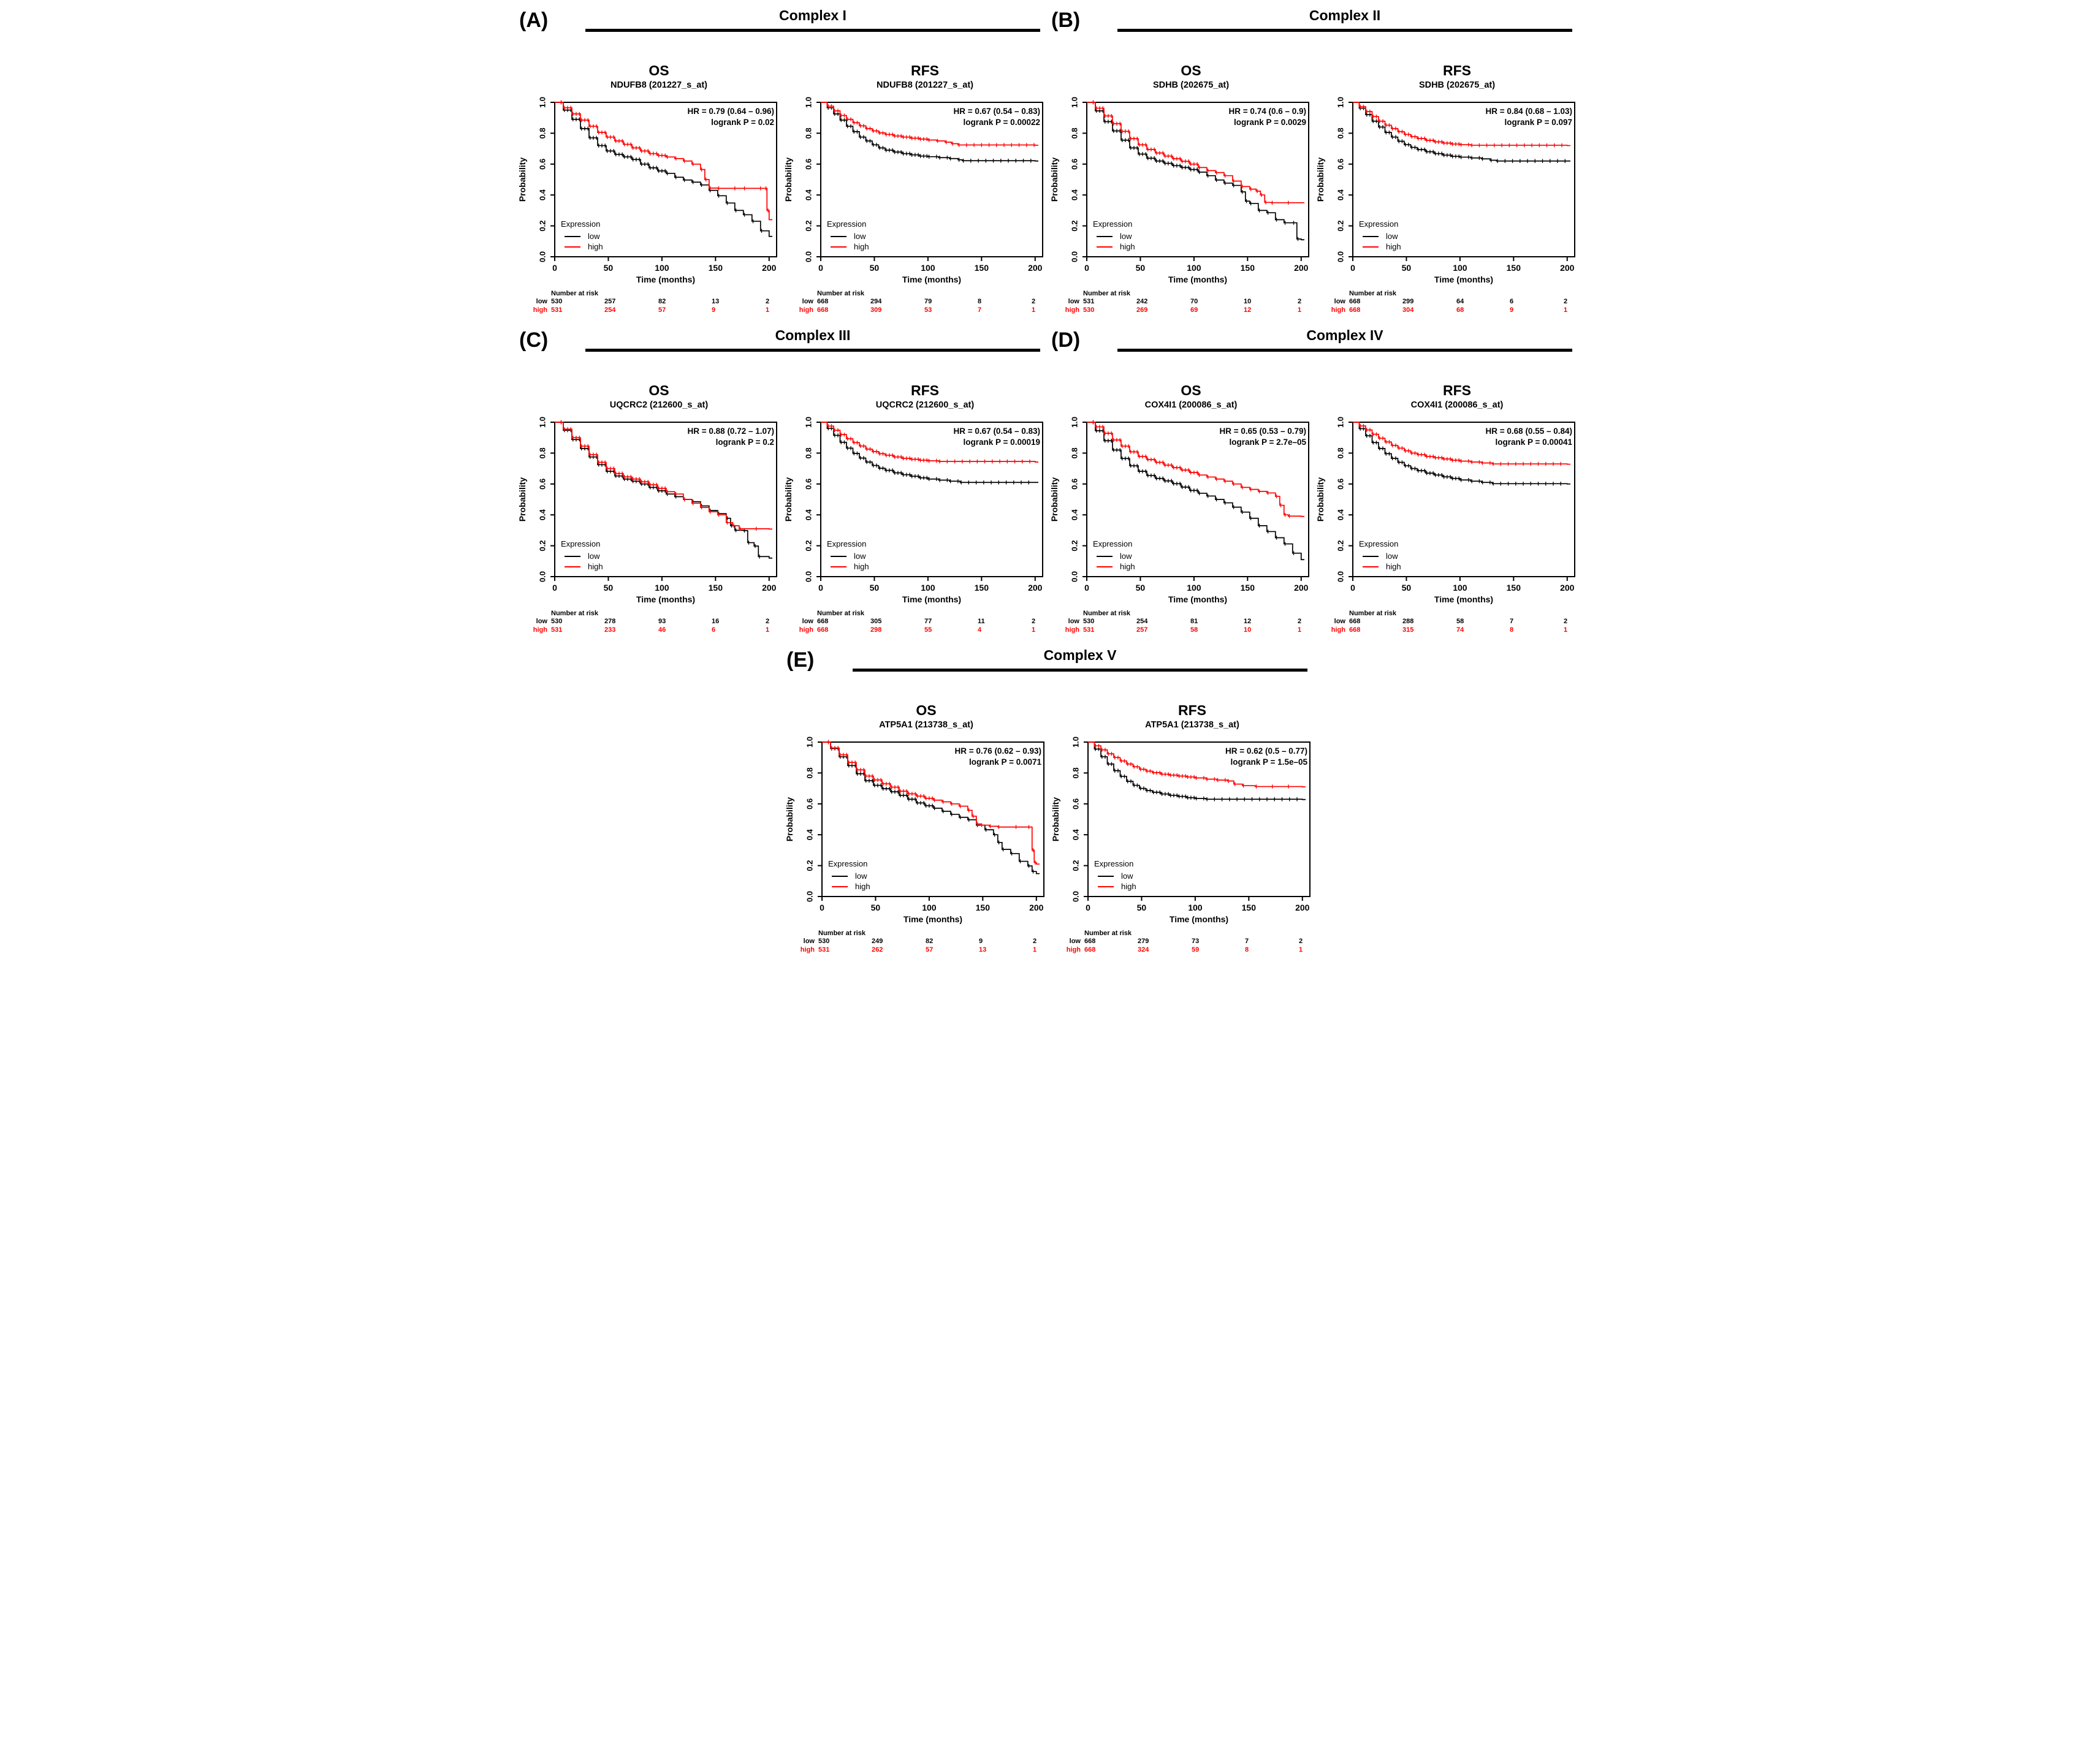 The height and width of the screenshot is (1744, 2100). Describe the element at coordinates (1448, 622) in the screenshot. I see `risk-row-low: low 668 288 58 7 2` at that location.